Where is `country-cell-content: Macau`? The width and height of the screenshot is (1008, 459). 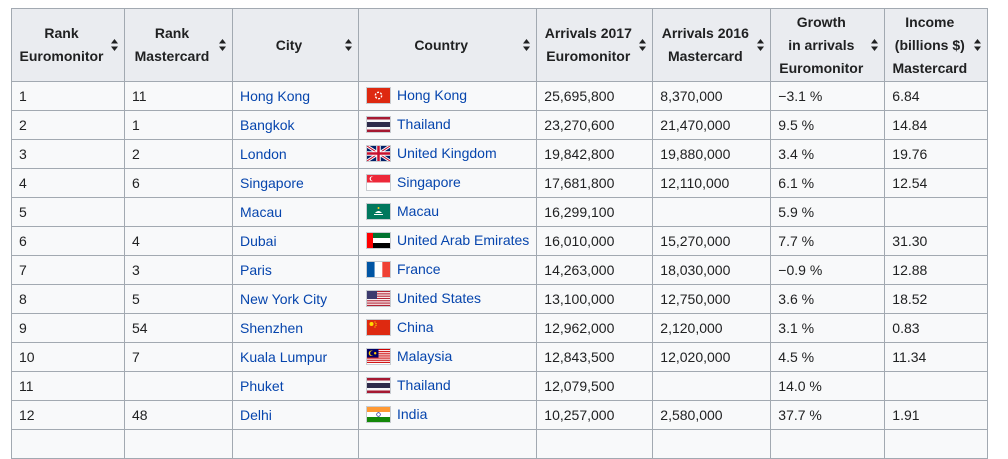
country-cell-content: Macau is located at coordinates (403, 211).